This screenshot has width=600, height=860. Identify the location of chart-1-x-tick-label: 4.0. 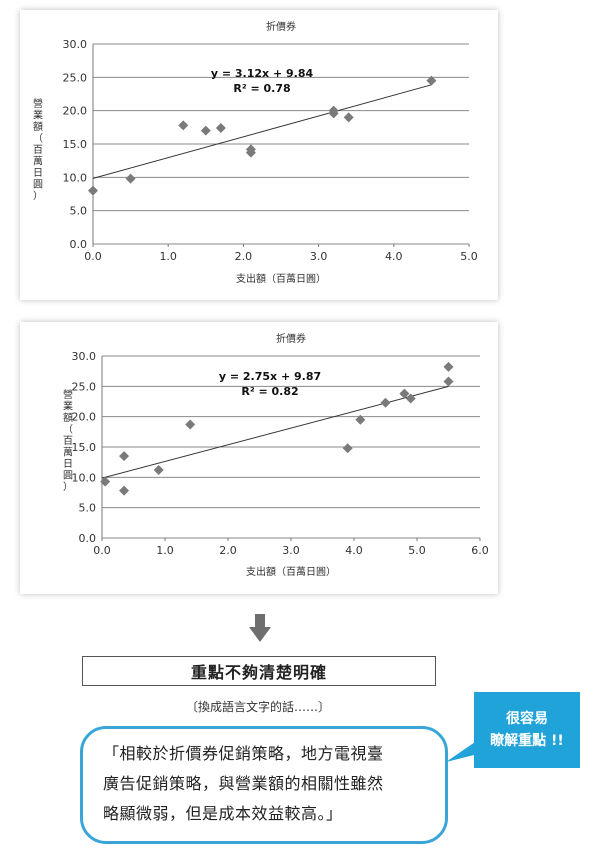
(394, 256).